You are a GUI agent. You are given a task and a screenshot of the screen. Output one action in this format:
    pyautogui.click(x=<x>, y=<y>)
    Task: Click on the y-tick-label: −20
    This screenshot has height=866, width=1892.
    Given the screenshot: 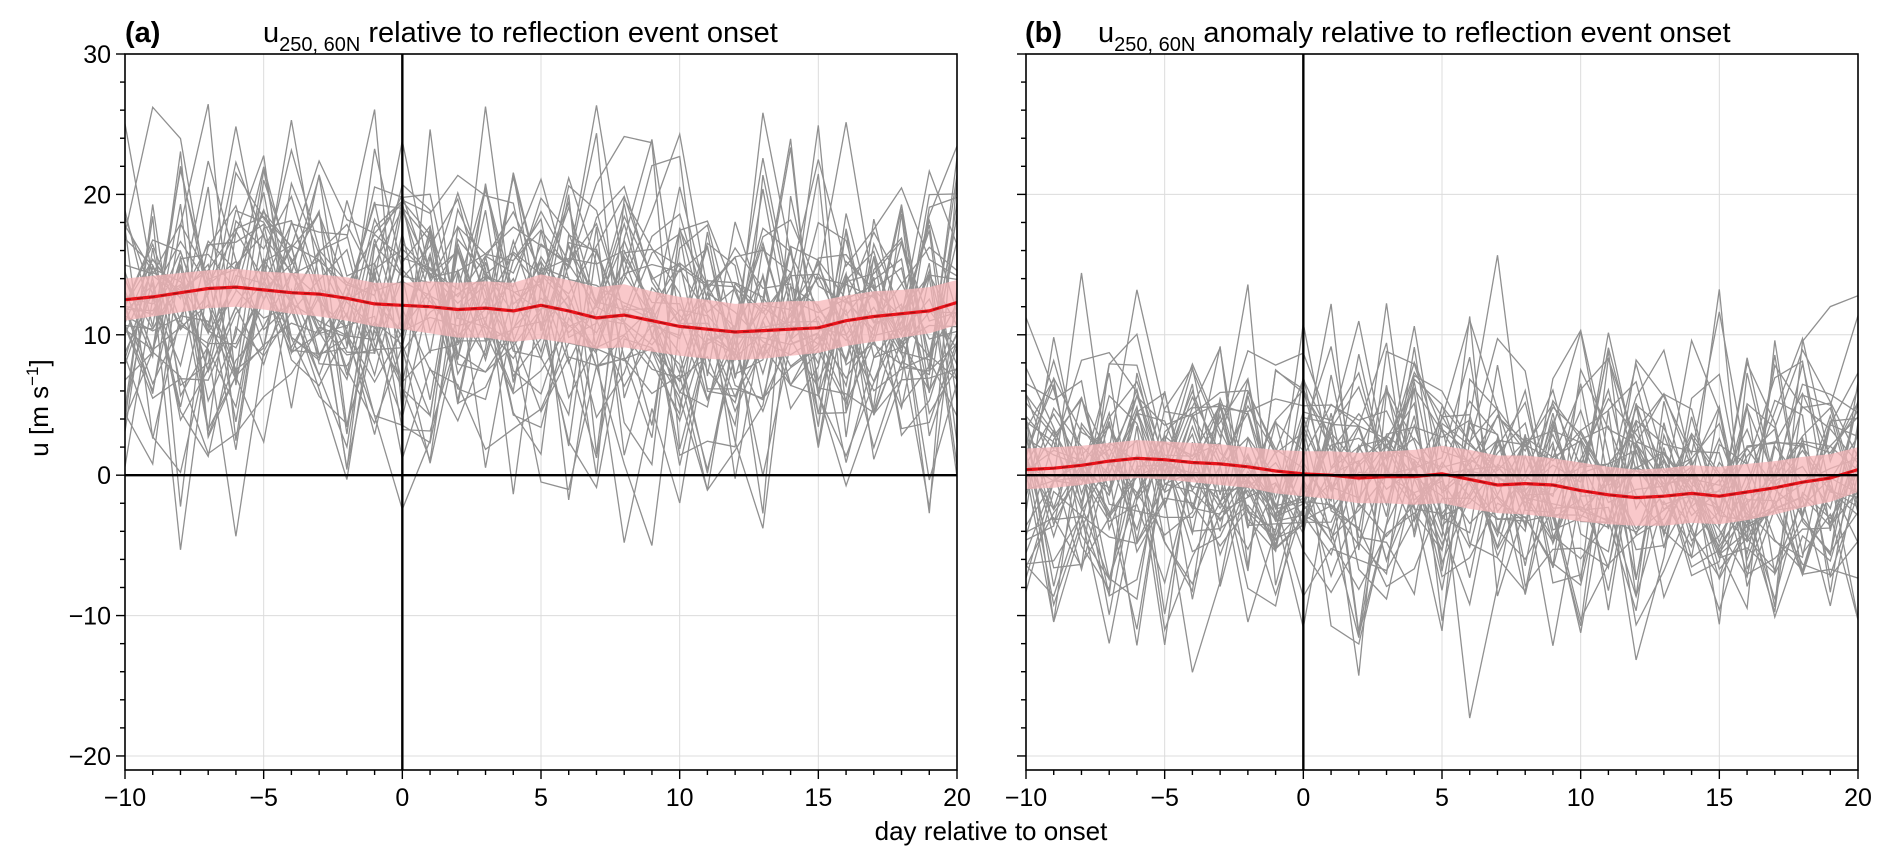 What is the action you would take?
    pyautogui.click(x=90, y=757)
    